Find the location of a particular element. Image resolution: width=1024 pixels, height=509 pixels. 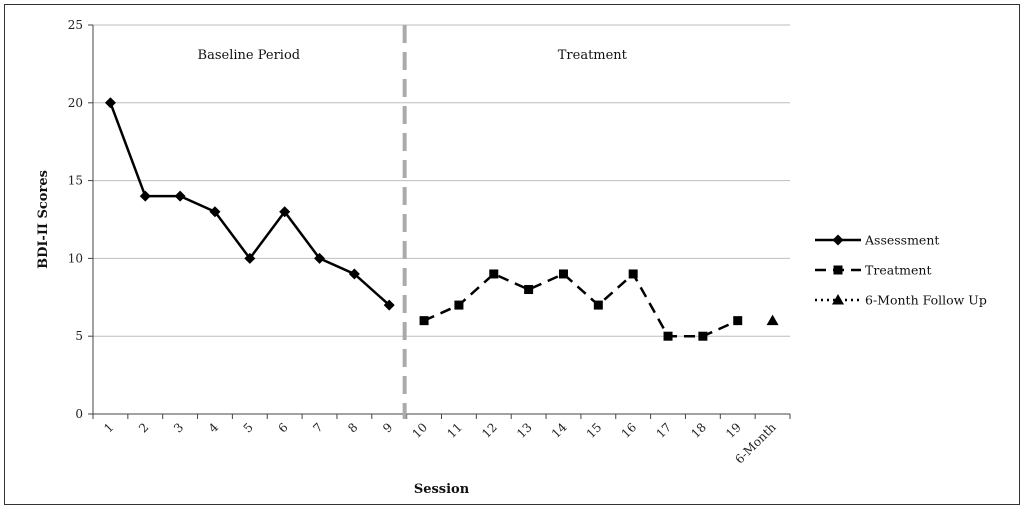

y-tick-label-10: 10 is located at coordinates (75, 258).